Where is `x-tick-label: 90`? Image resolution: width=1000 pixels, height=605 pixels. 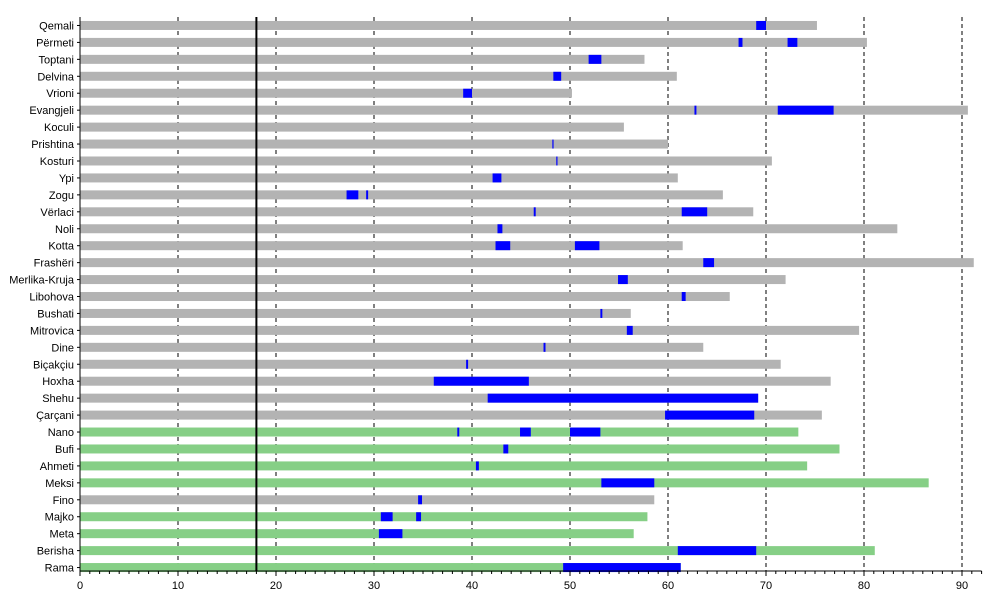
x-tick-label: 90 is located at coordinates (962, 586).